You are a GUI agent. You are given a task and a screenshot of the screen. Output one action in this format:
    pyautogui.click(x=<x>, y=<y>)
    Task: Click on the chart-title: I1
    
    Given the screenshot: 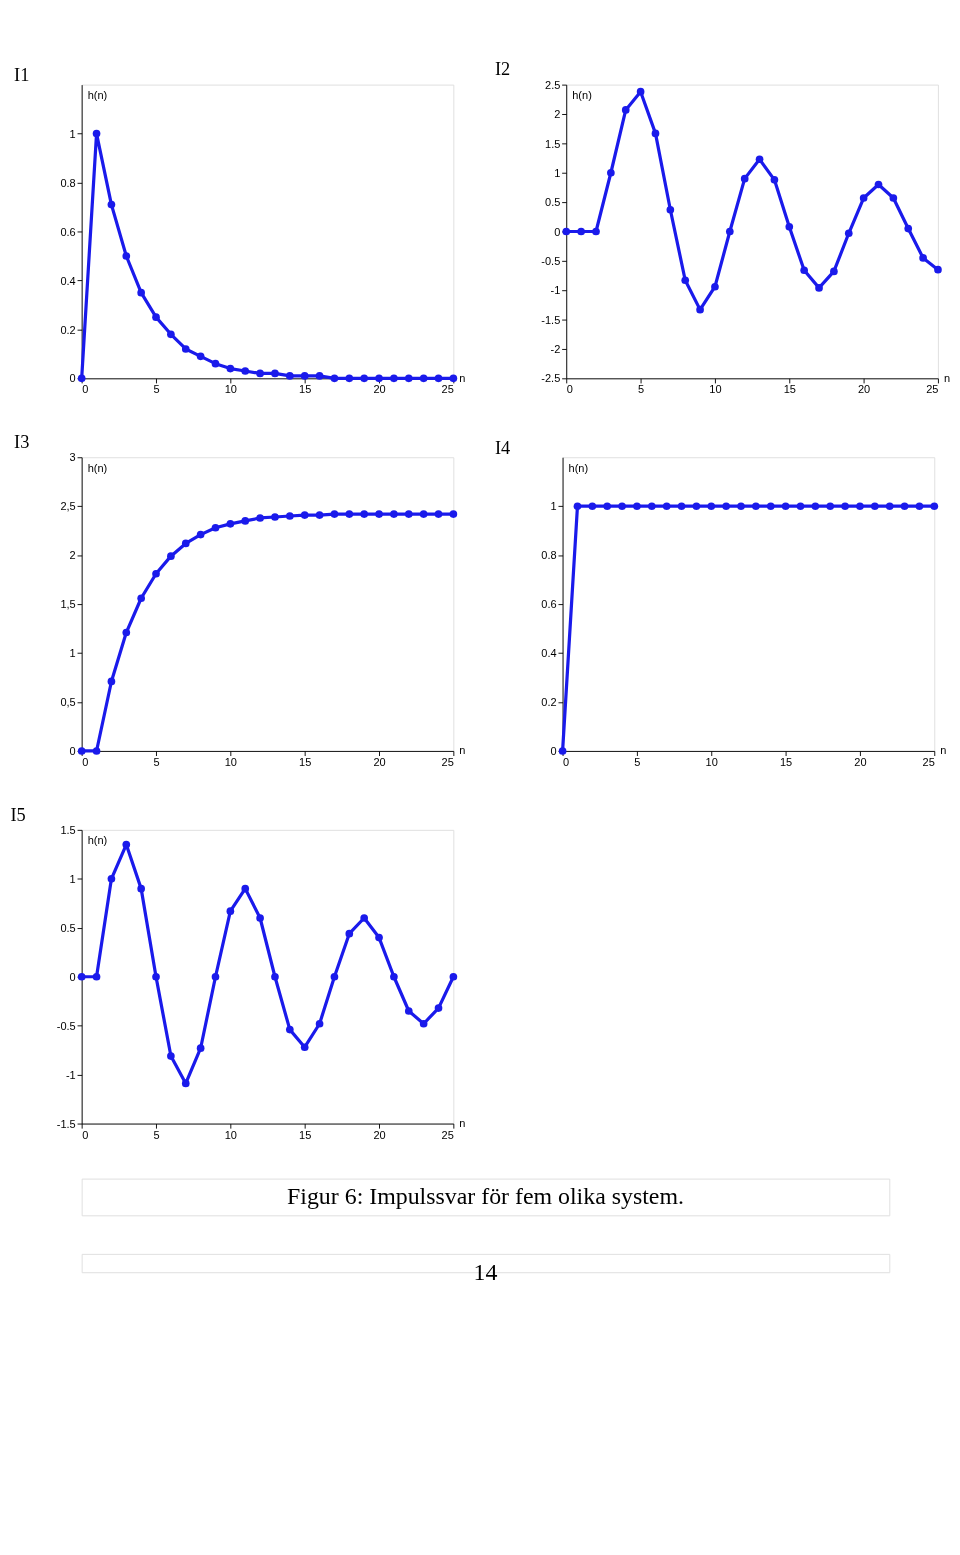 What is the action you would take?
    pyautogui.click(x=22, y=74)
    